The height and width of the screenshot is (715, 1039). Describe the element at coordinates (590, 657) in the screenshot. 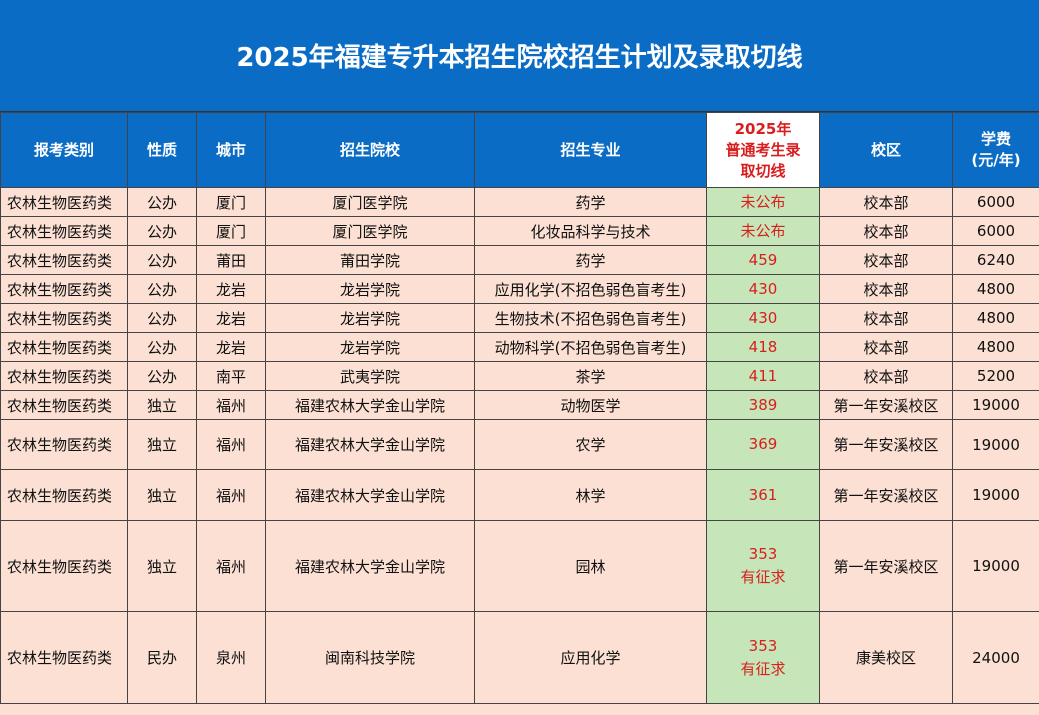

I see `table-cell: 应用化学` at that location.